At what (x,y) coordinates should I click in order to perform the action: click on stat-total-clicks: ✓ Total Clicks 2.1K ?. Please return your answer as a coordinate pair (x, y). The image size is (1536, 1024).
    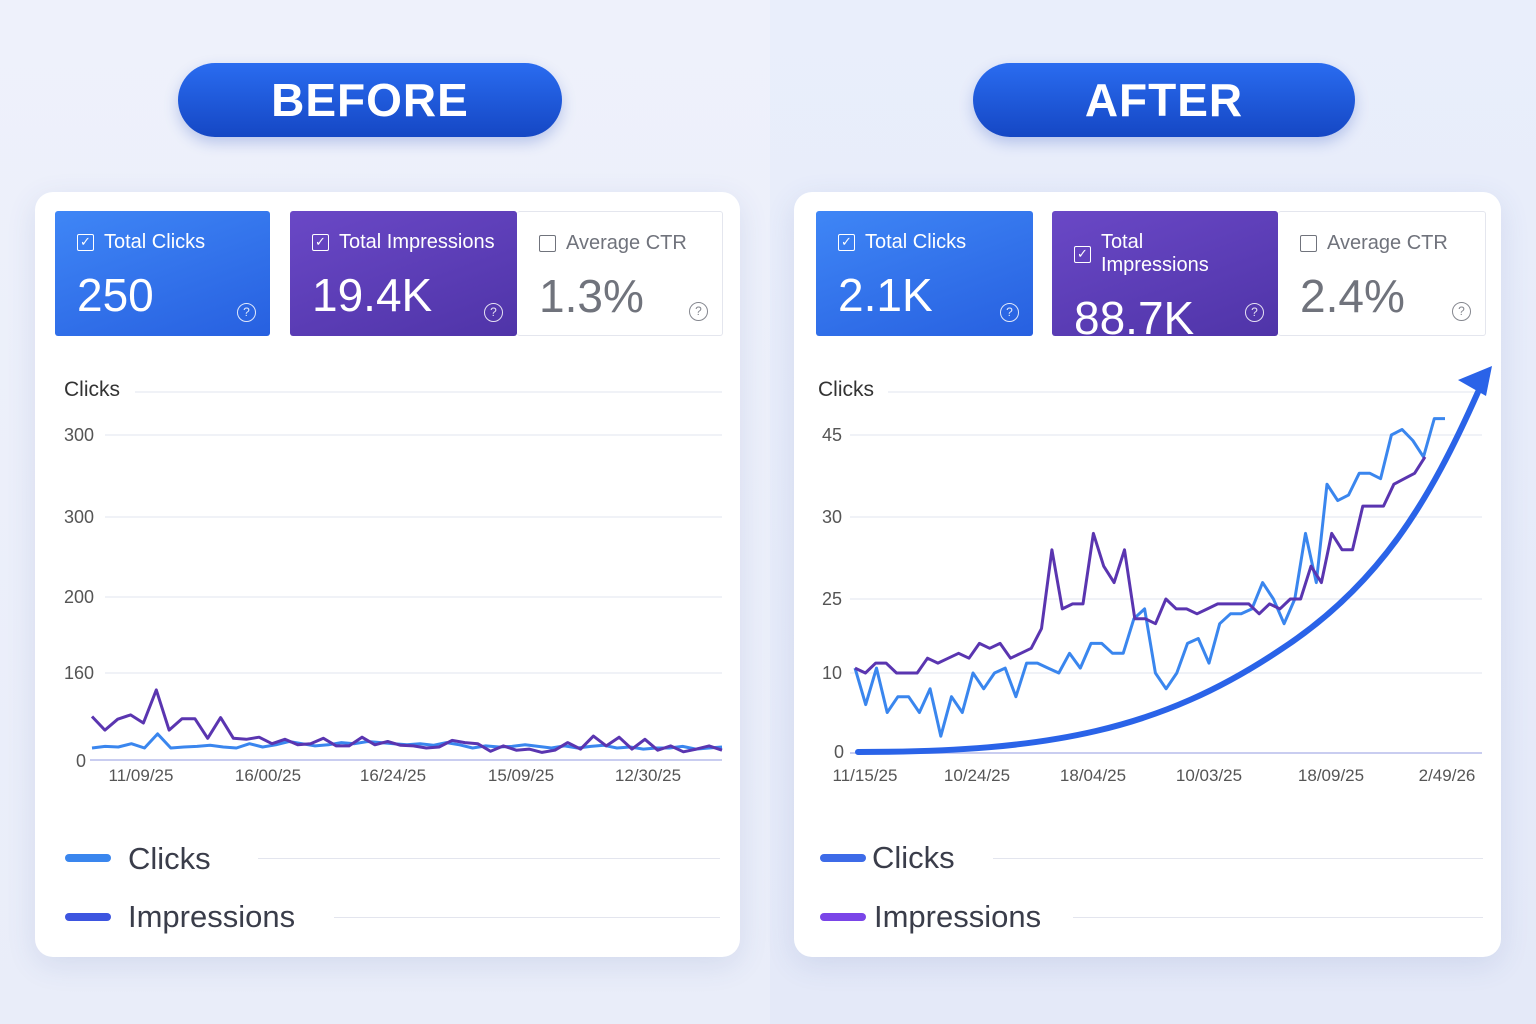
    Looking at the image, I should click on (924, 273).